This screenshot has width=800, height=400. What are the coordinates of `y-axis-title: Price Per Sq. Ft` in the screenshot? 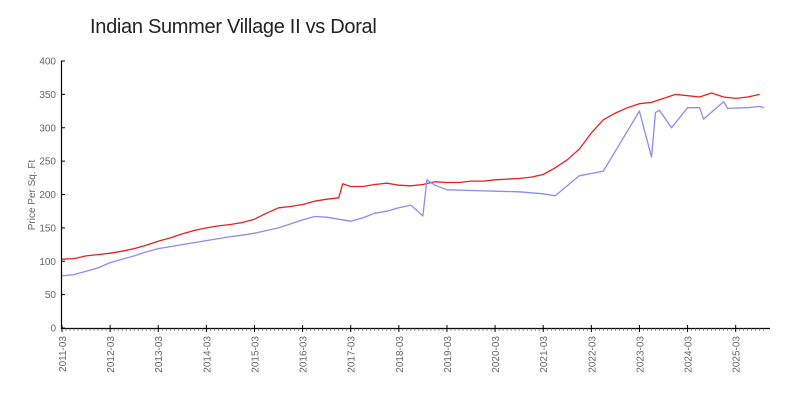 It's located at (32, 194).